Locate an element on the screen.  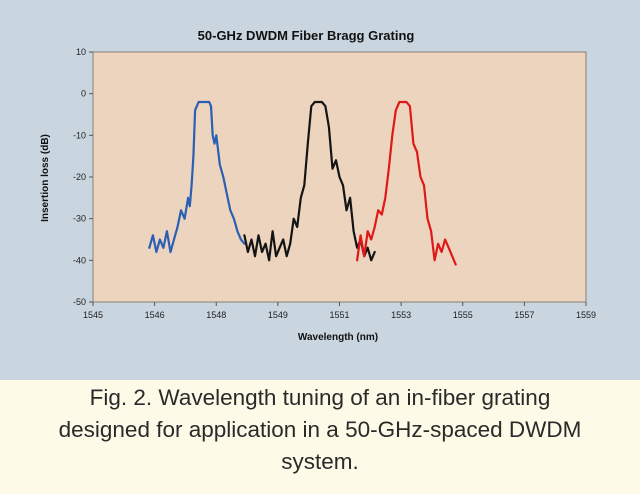
caption-line-3: system. is located at coordinates (320, 461).